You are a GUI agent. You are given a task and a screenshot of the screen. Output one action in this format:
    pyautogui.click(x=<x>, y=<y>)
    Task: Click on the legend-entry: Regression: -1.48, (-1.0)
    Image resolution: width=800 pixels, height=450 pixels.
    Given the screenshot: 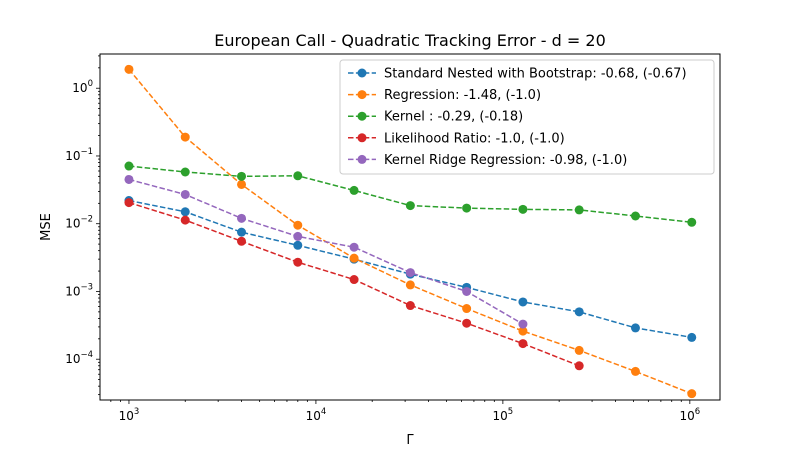 What is the action you would take?
    pyautogui.click(x=444, y=95)
    